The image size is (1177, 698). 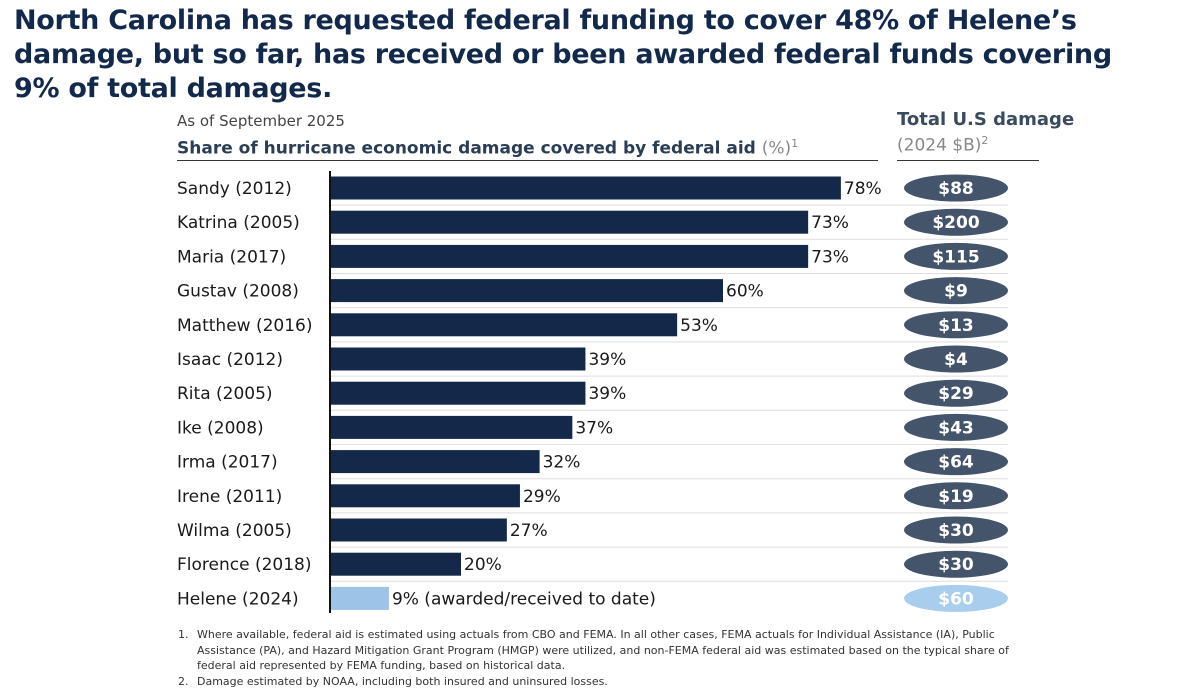 What do you see at coordinates (607, 394) in the screenshot?
I see `value-label-rita-2005: 39%` at bounding box center [607, 394].